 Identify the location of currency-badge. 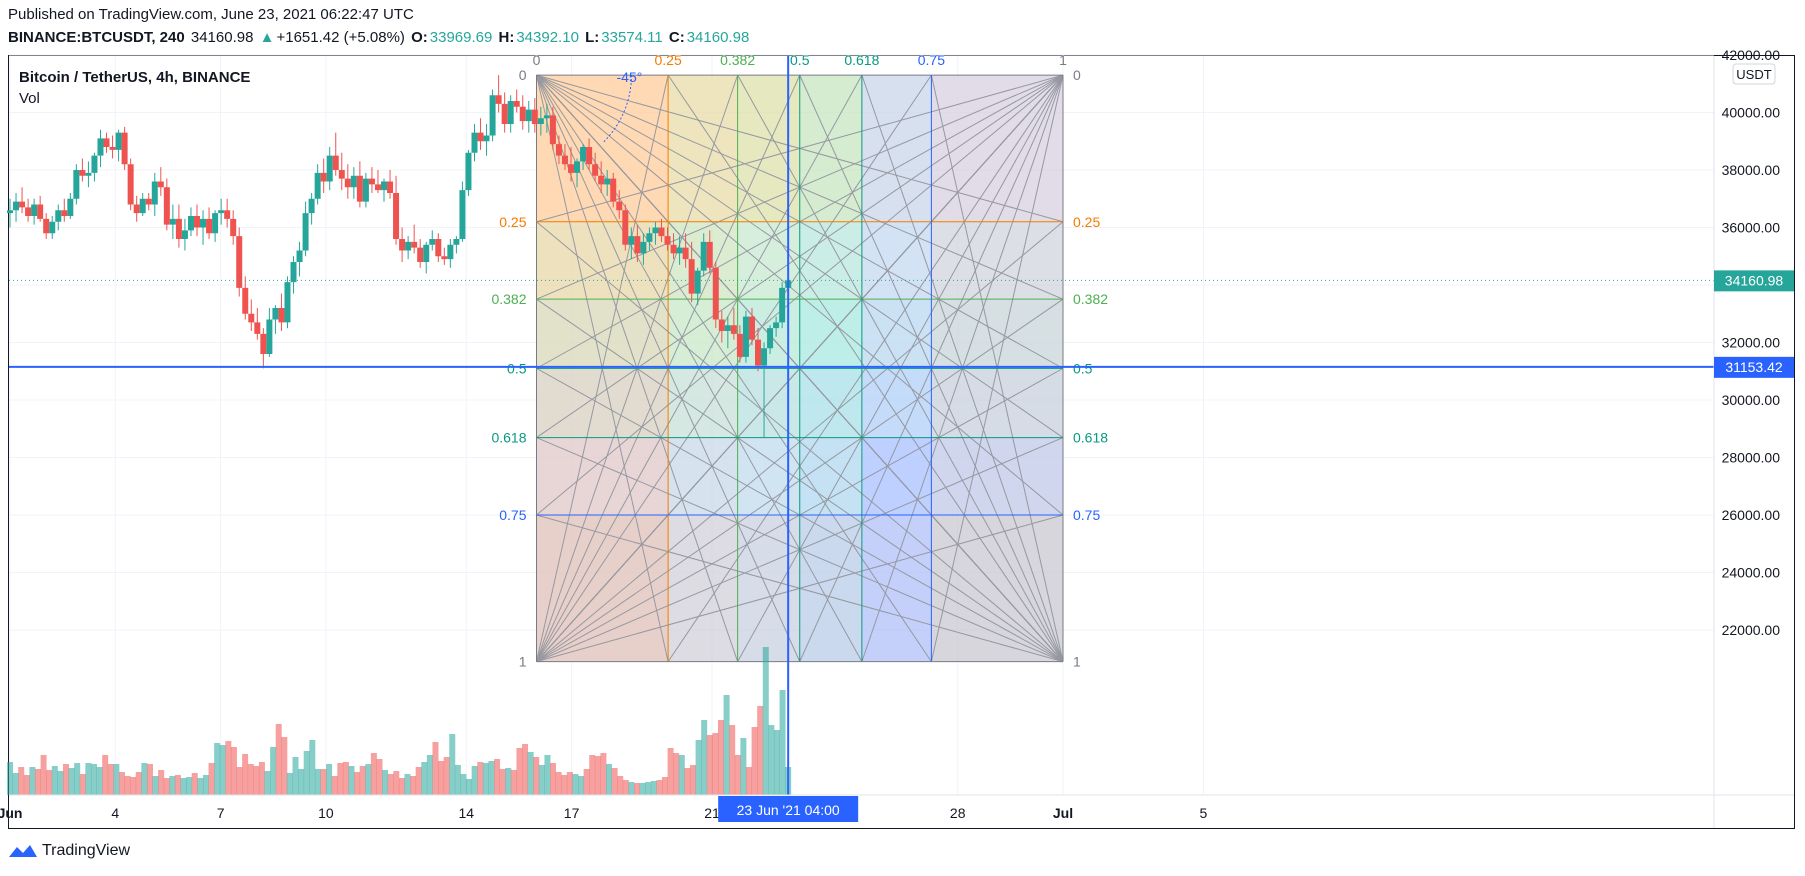
(1754, 74).